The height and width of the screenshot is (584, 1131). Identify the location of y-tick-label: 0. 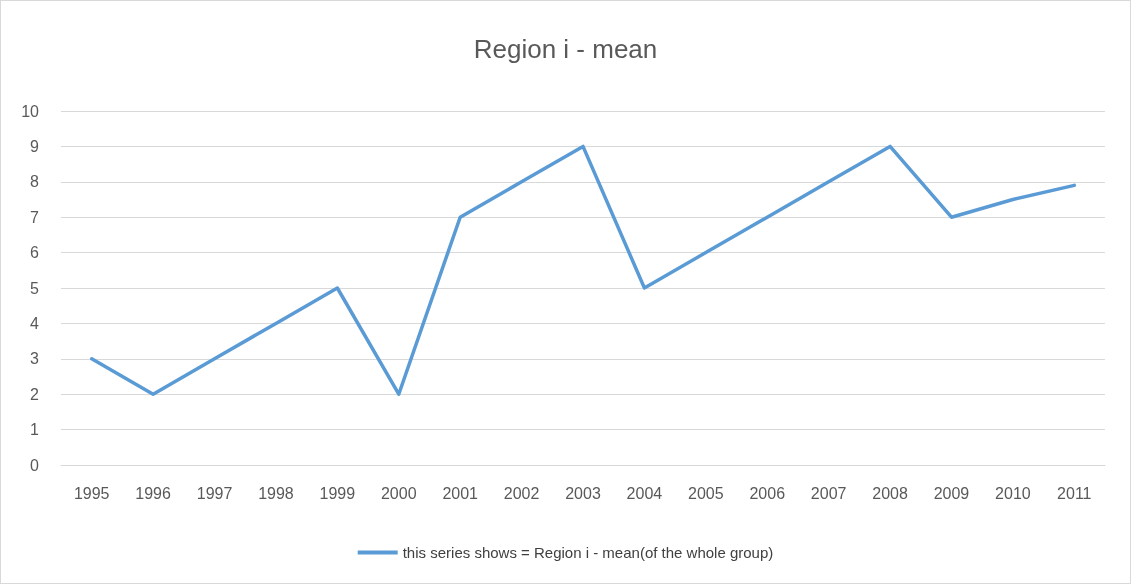
(35, 465).